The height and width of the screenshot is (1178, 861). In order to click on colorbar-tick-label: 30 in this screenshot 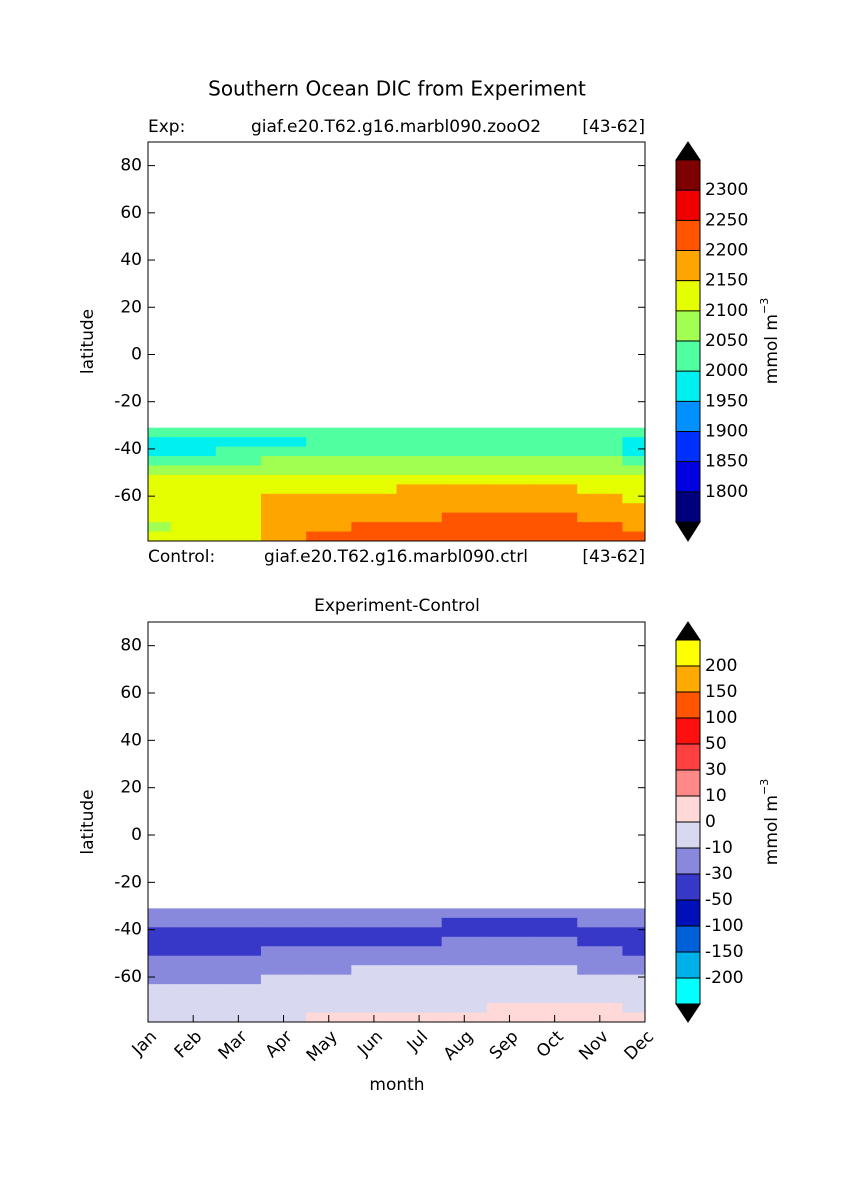, I will do `click(716, 770)`.